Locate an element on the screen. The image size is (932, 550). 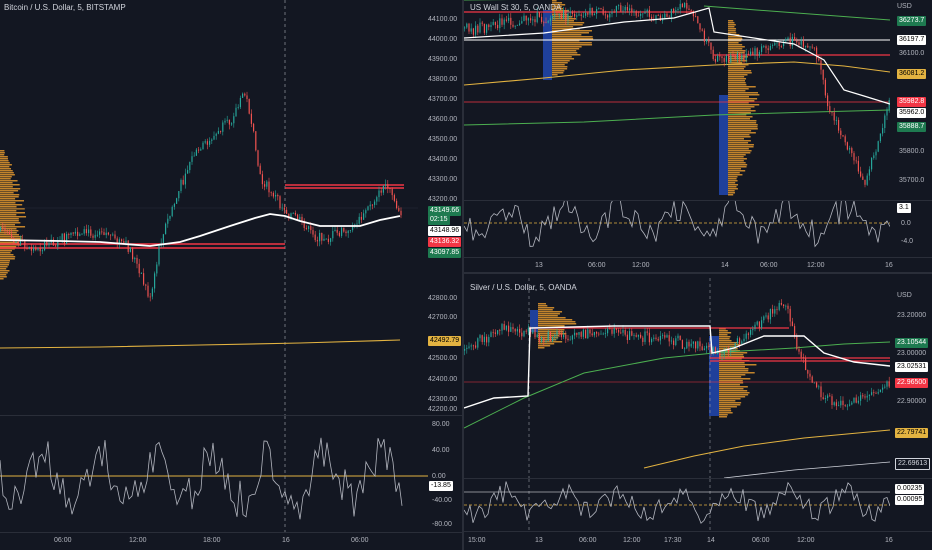
us30-green-top-badge: 36273.7 is located at coordinates (912, 21).